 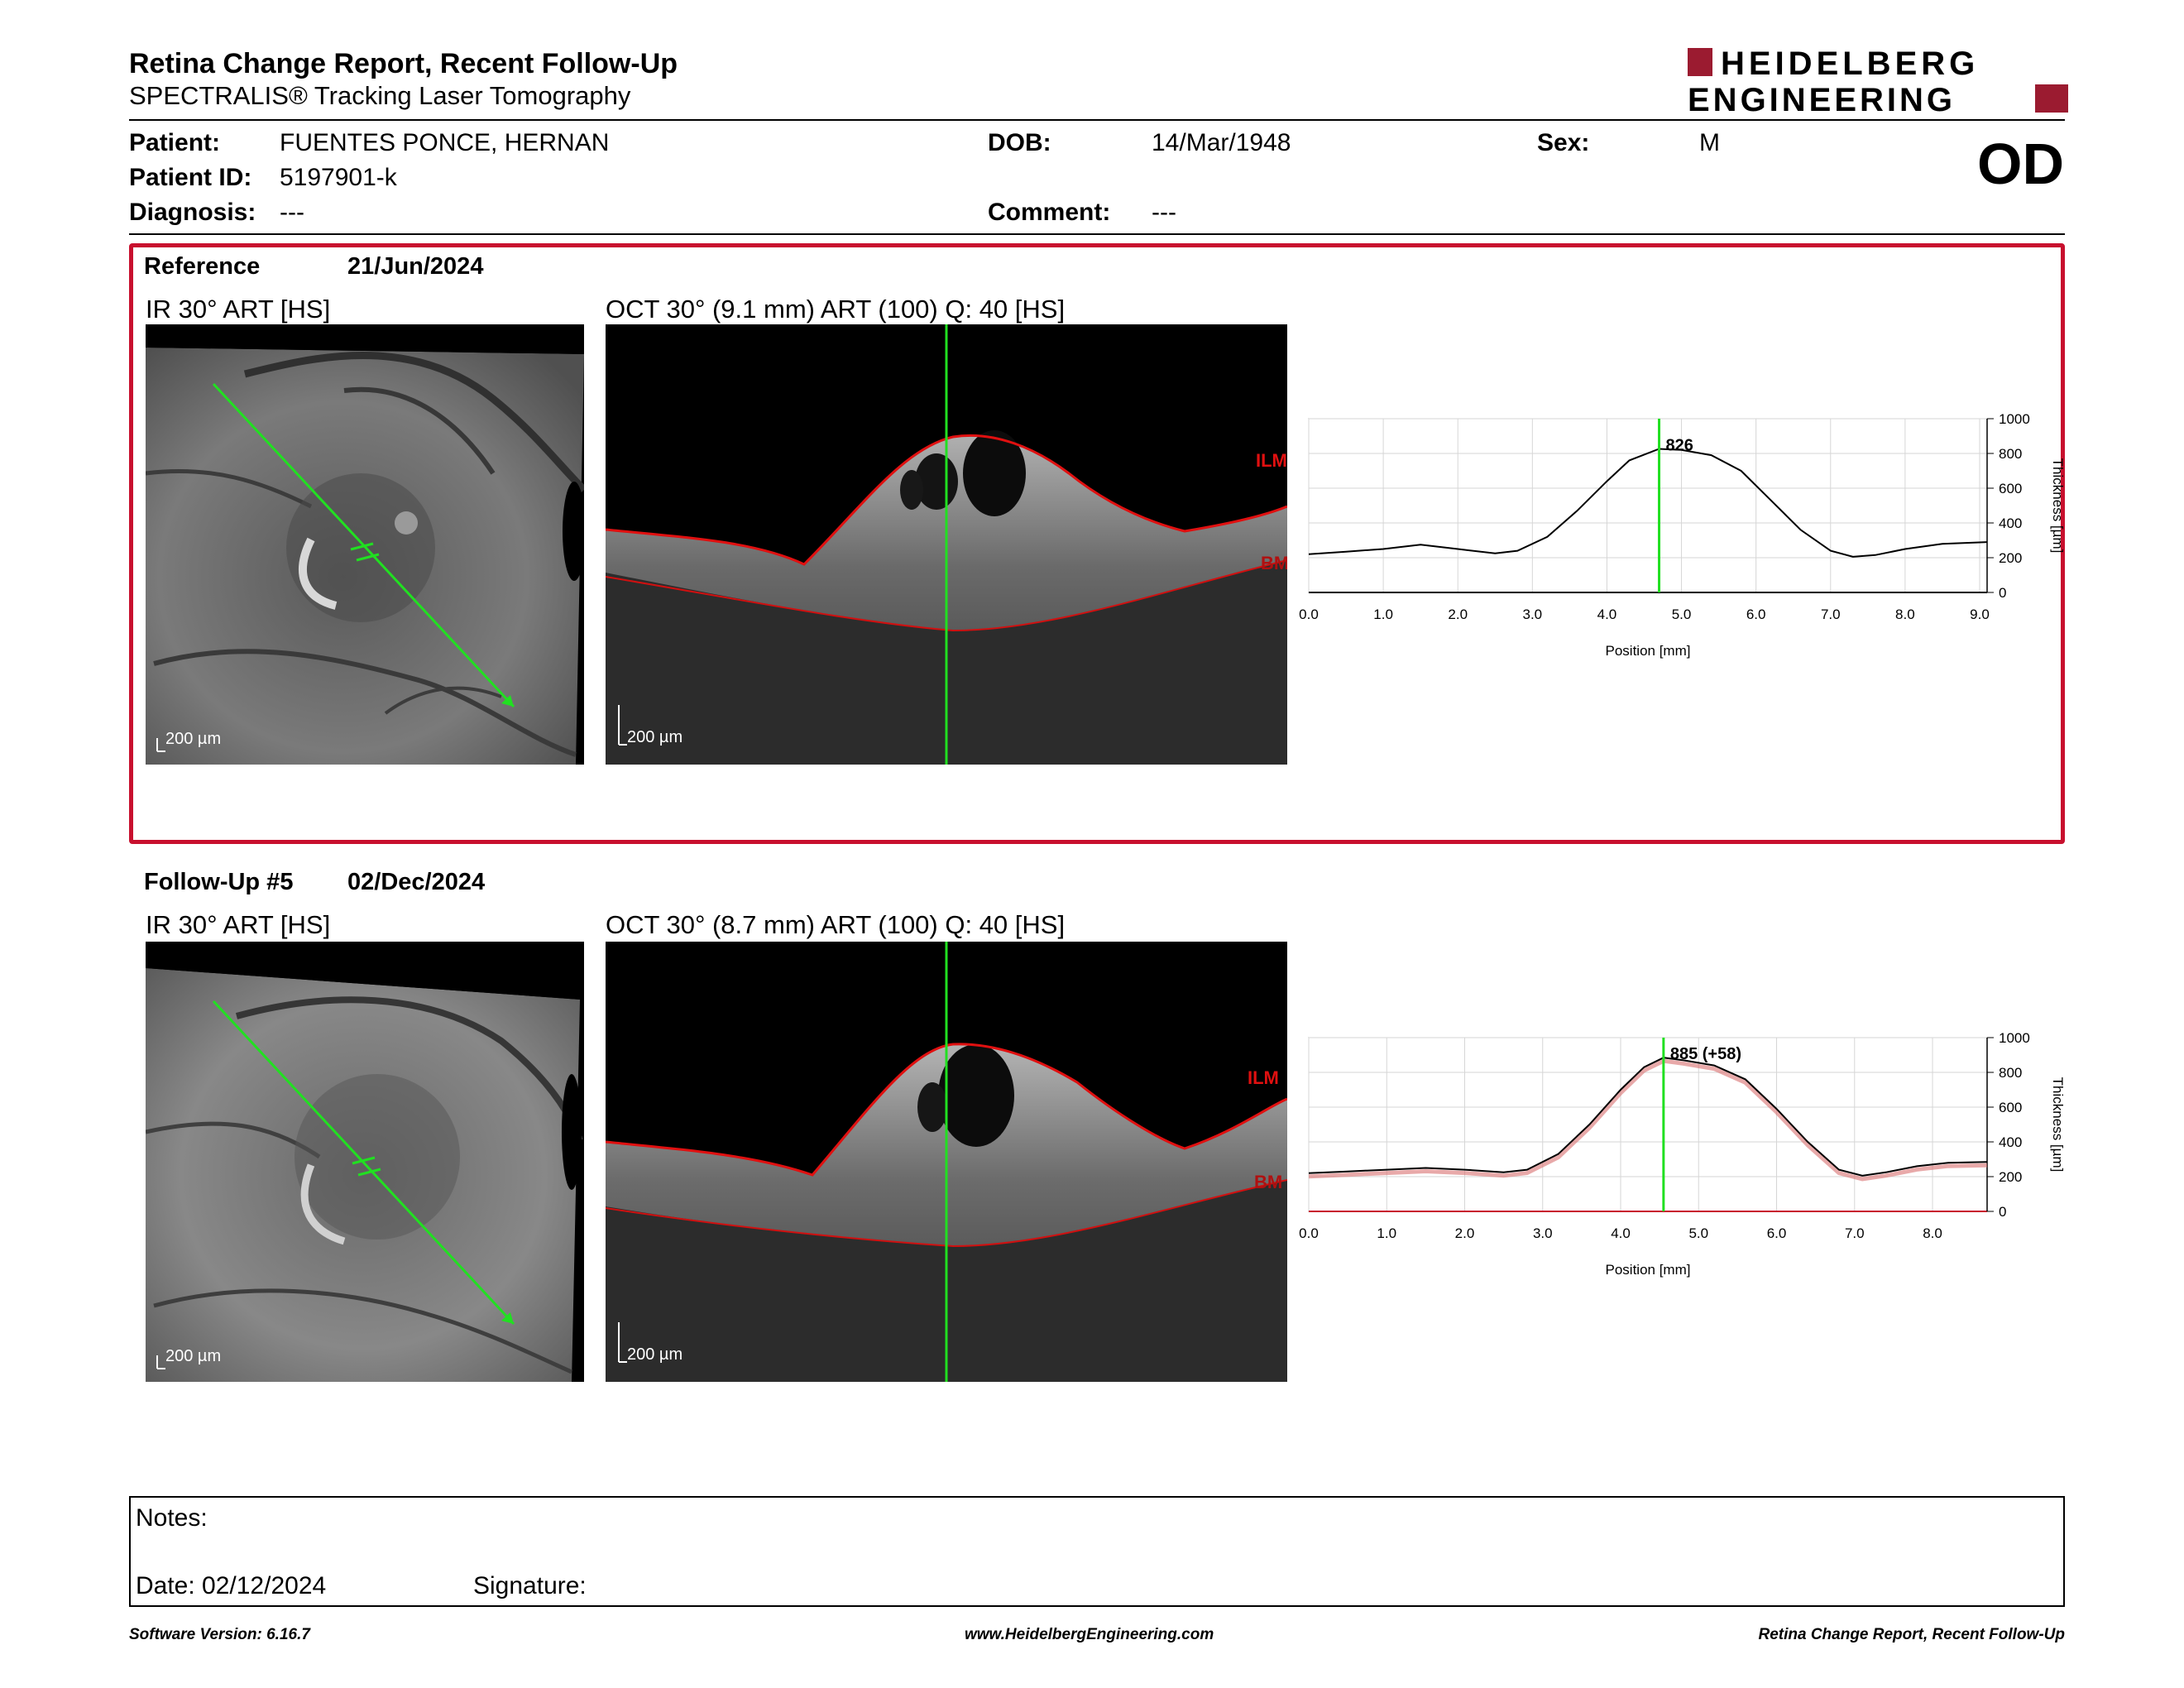 I want to click on logo-line1: HEIDELBERG, so click(x=1850, y=64).